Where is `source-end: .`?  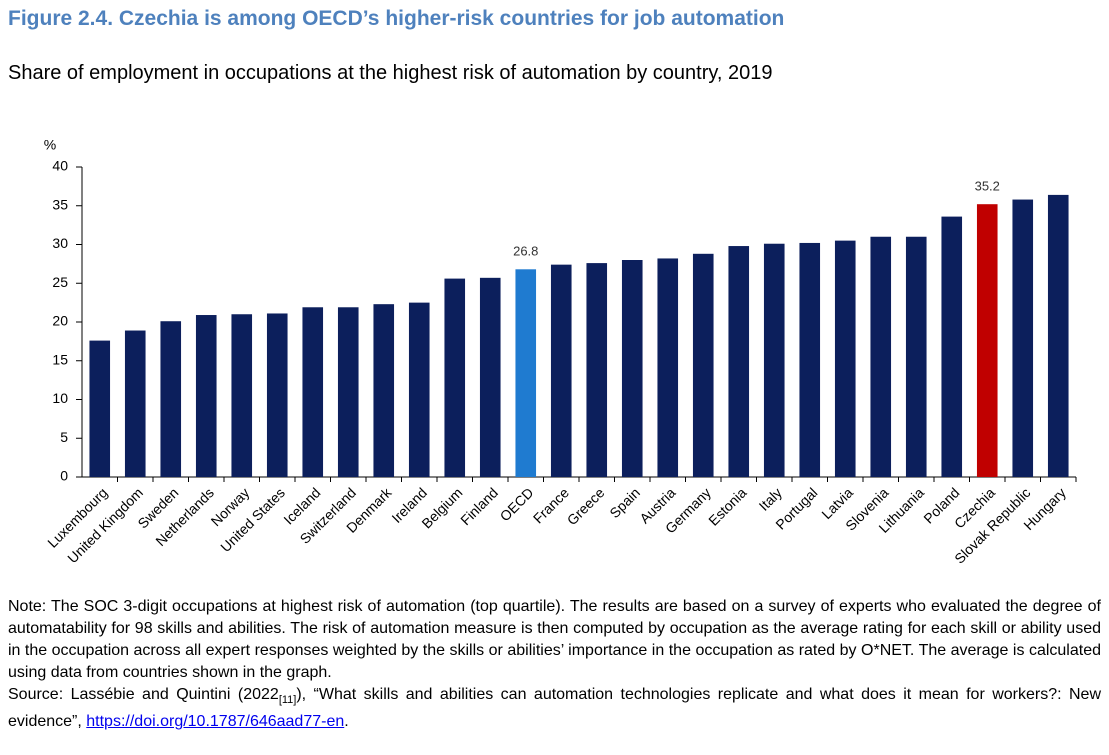
source-end: . is located at coordinates (346, 722).